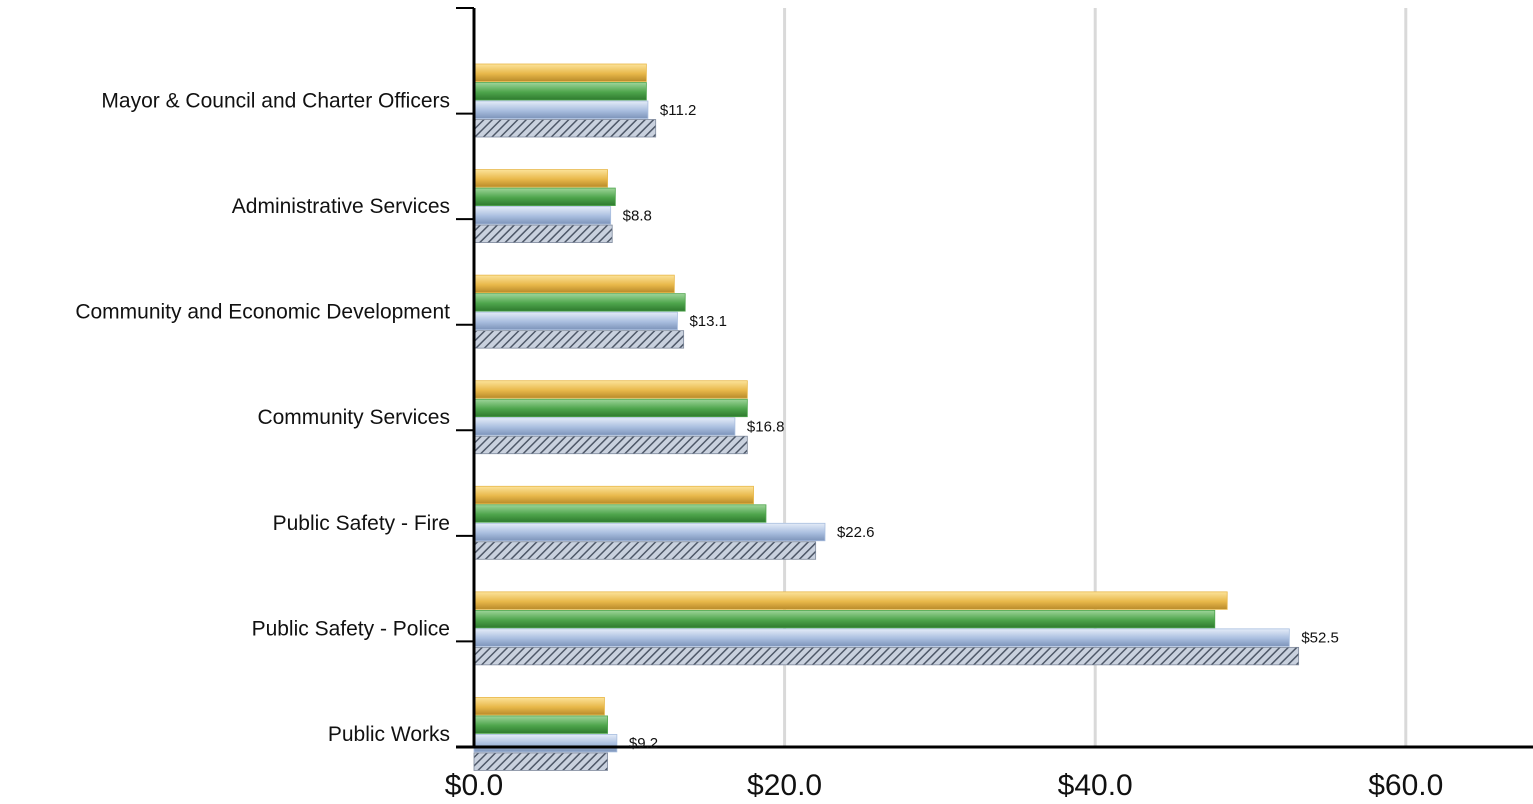  Describe the element at coordinates (474, 785) in the screenshot. I see `x-tick-label: $0.0` at that location.